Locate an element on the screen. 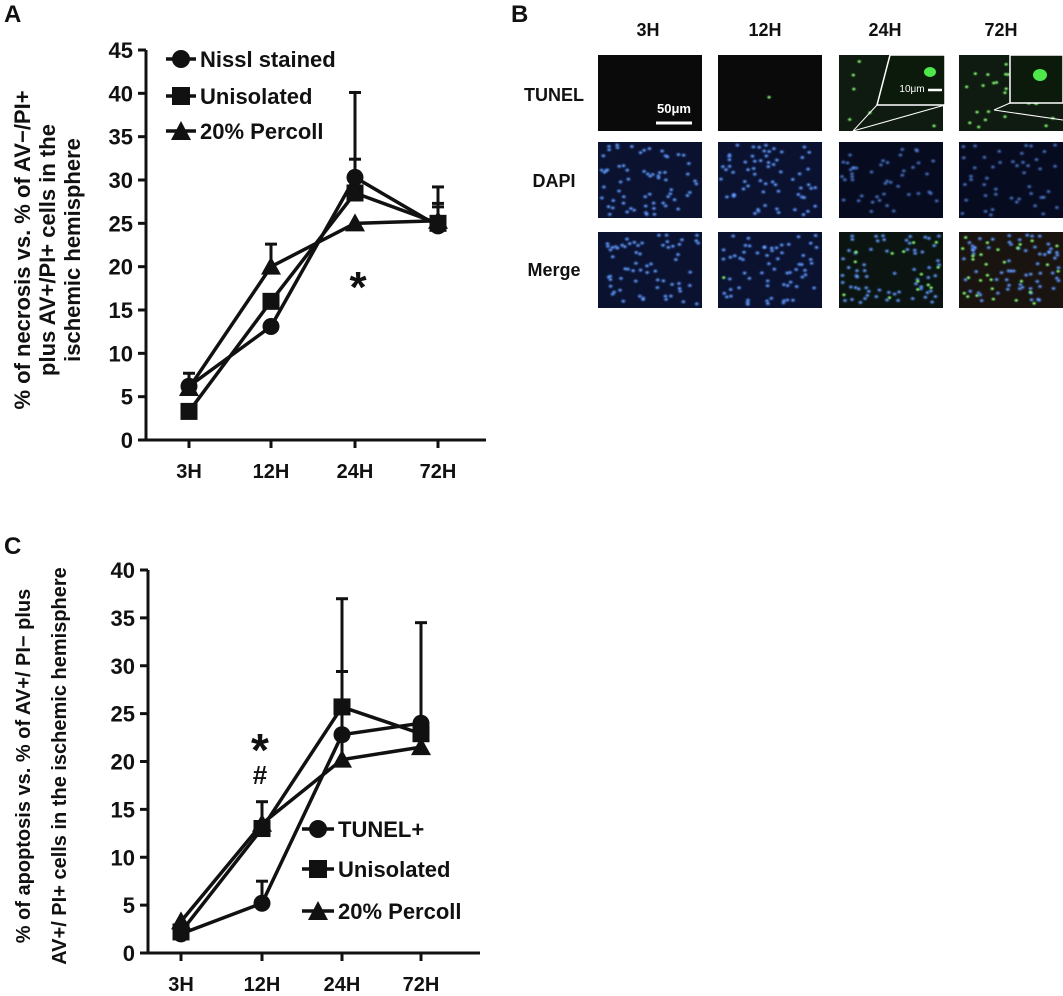 The image size is (1063, 996). y-tick-label: 10 is located at coordinates (121, 353).